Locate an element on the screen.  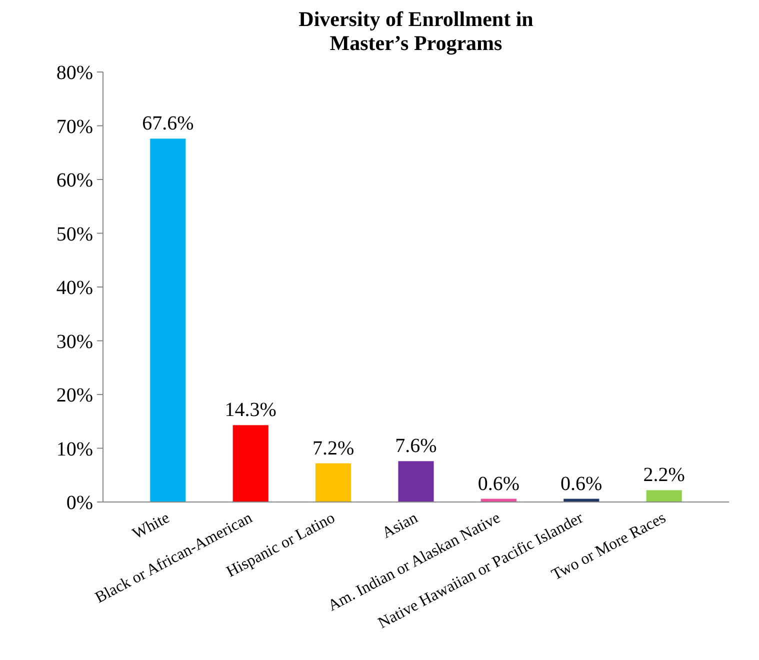
y-tick-label: 40% is located at coordinates (74, 288).